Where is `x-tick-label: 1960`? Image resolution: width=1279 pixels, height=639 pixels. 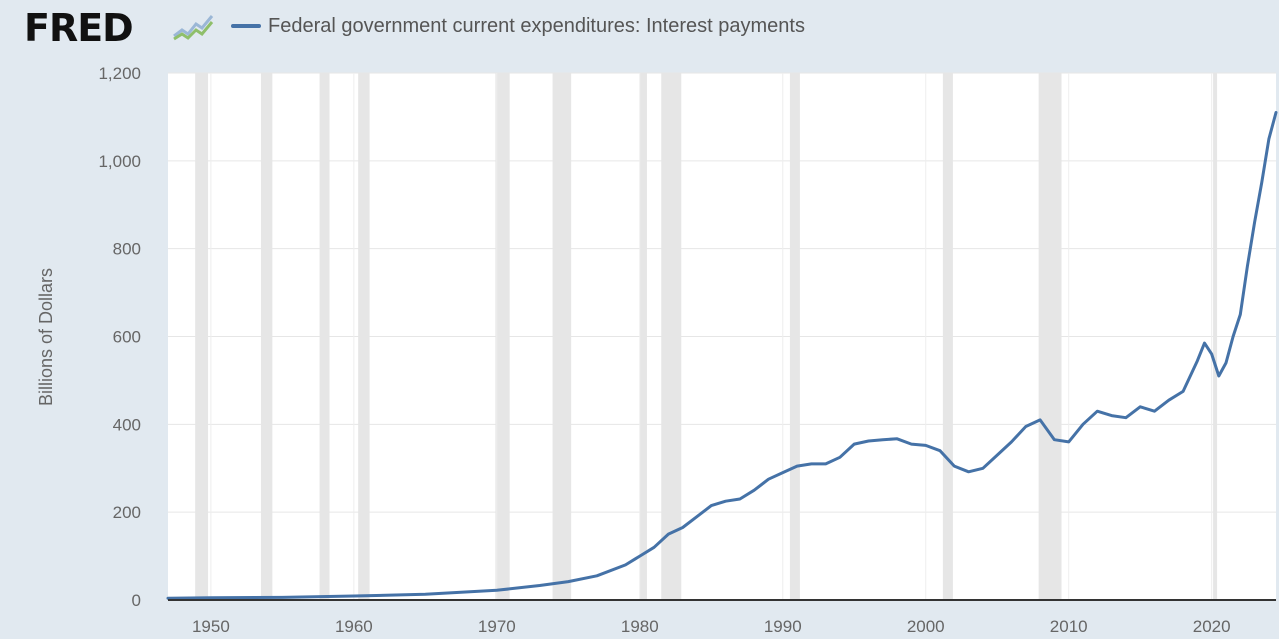
x-tick-label: 1960 is located at coordinates (354, 626).